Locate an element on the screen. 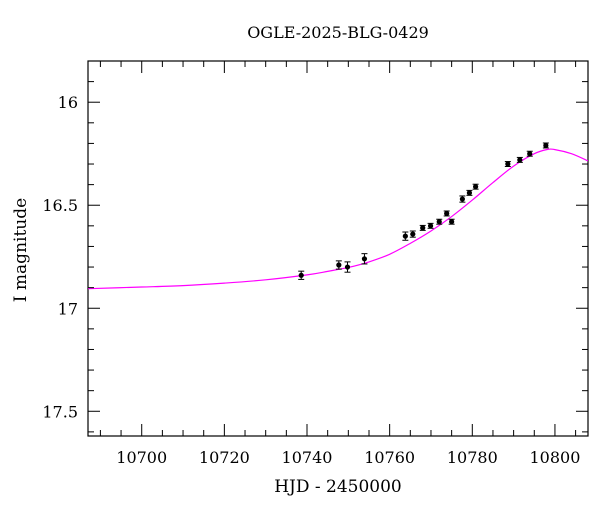  x-tick-label: 10740 is located at coordinates (307, 457).